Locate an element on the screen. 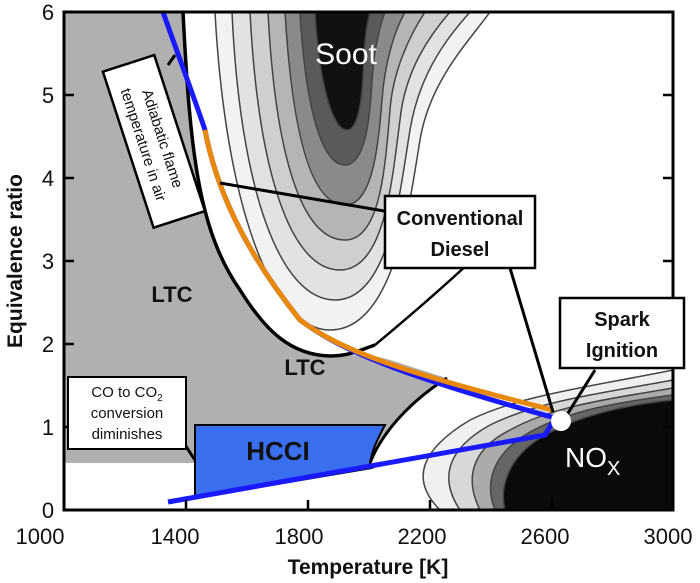 This screenshot has width=700, height=583. co-text: conversion is located at coordinates (127, 413).